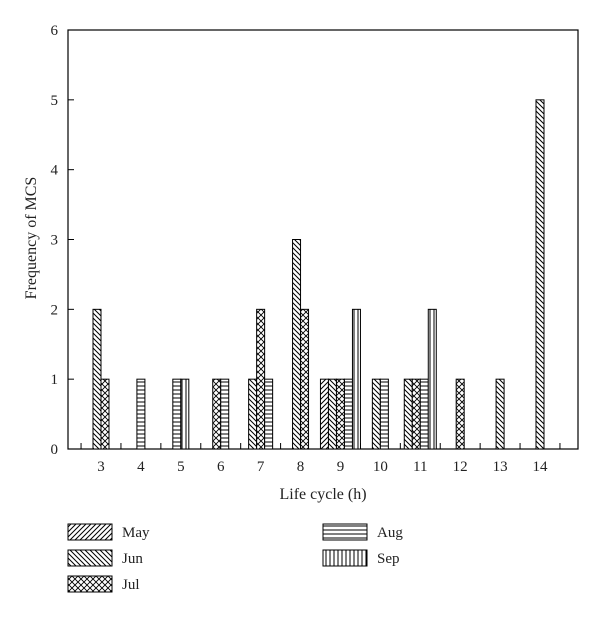  Describe the element at coordinates (55, 171) in the screenshot. I see `y-tick-label: 4` at that location.